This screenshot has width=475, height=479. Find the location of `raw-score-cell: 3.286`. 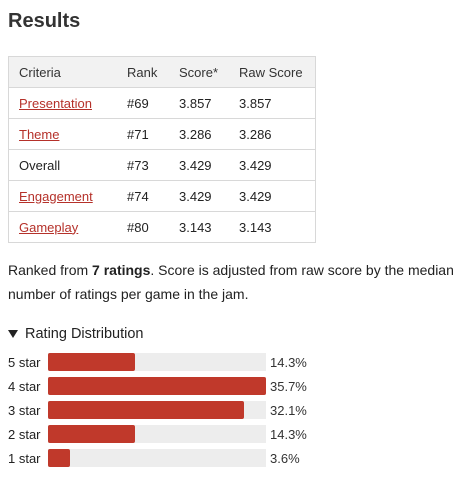

raw-score-cell: 3.286 is located at coordinates (272, 134).